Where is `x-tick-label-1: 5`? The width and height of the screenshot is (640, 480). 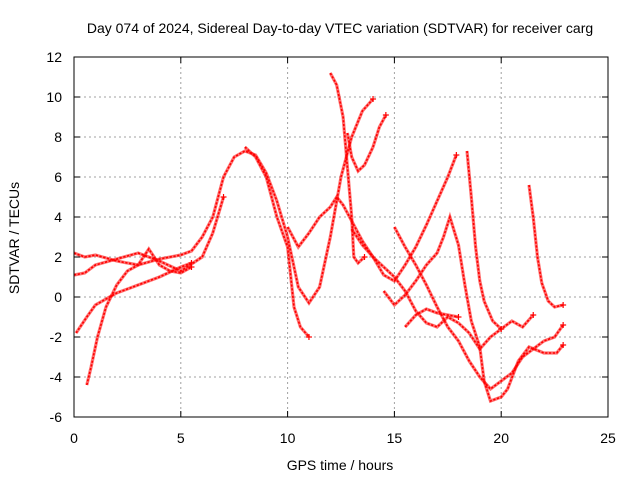
x-tick-label-1: 5 is located at coordinates (181, 438).